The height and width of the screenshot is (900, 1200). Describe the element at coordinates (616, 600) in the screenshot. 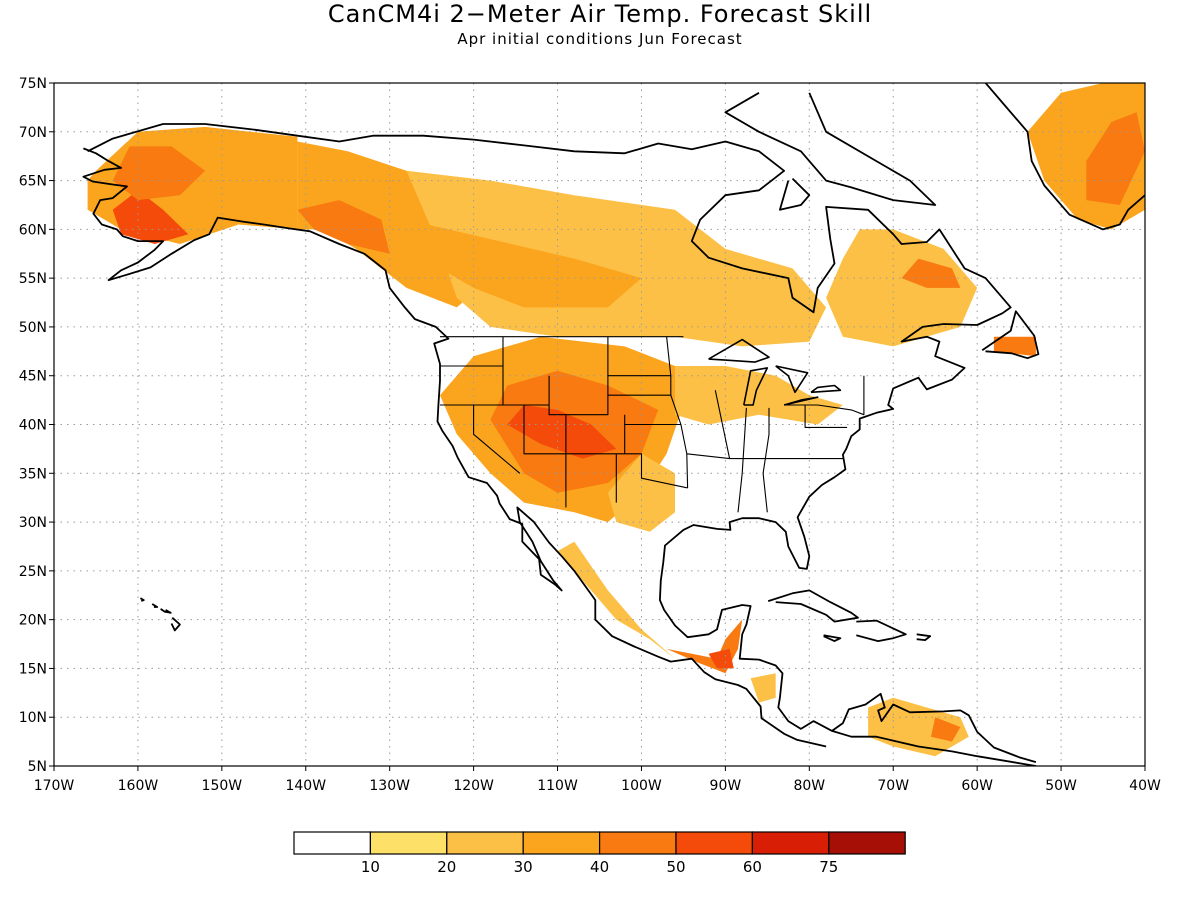

I see `skill-region-mexico` at that location.